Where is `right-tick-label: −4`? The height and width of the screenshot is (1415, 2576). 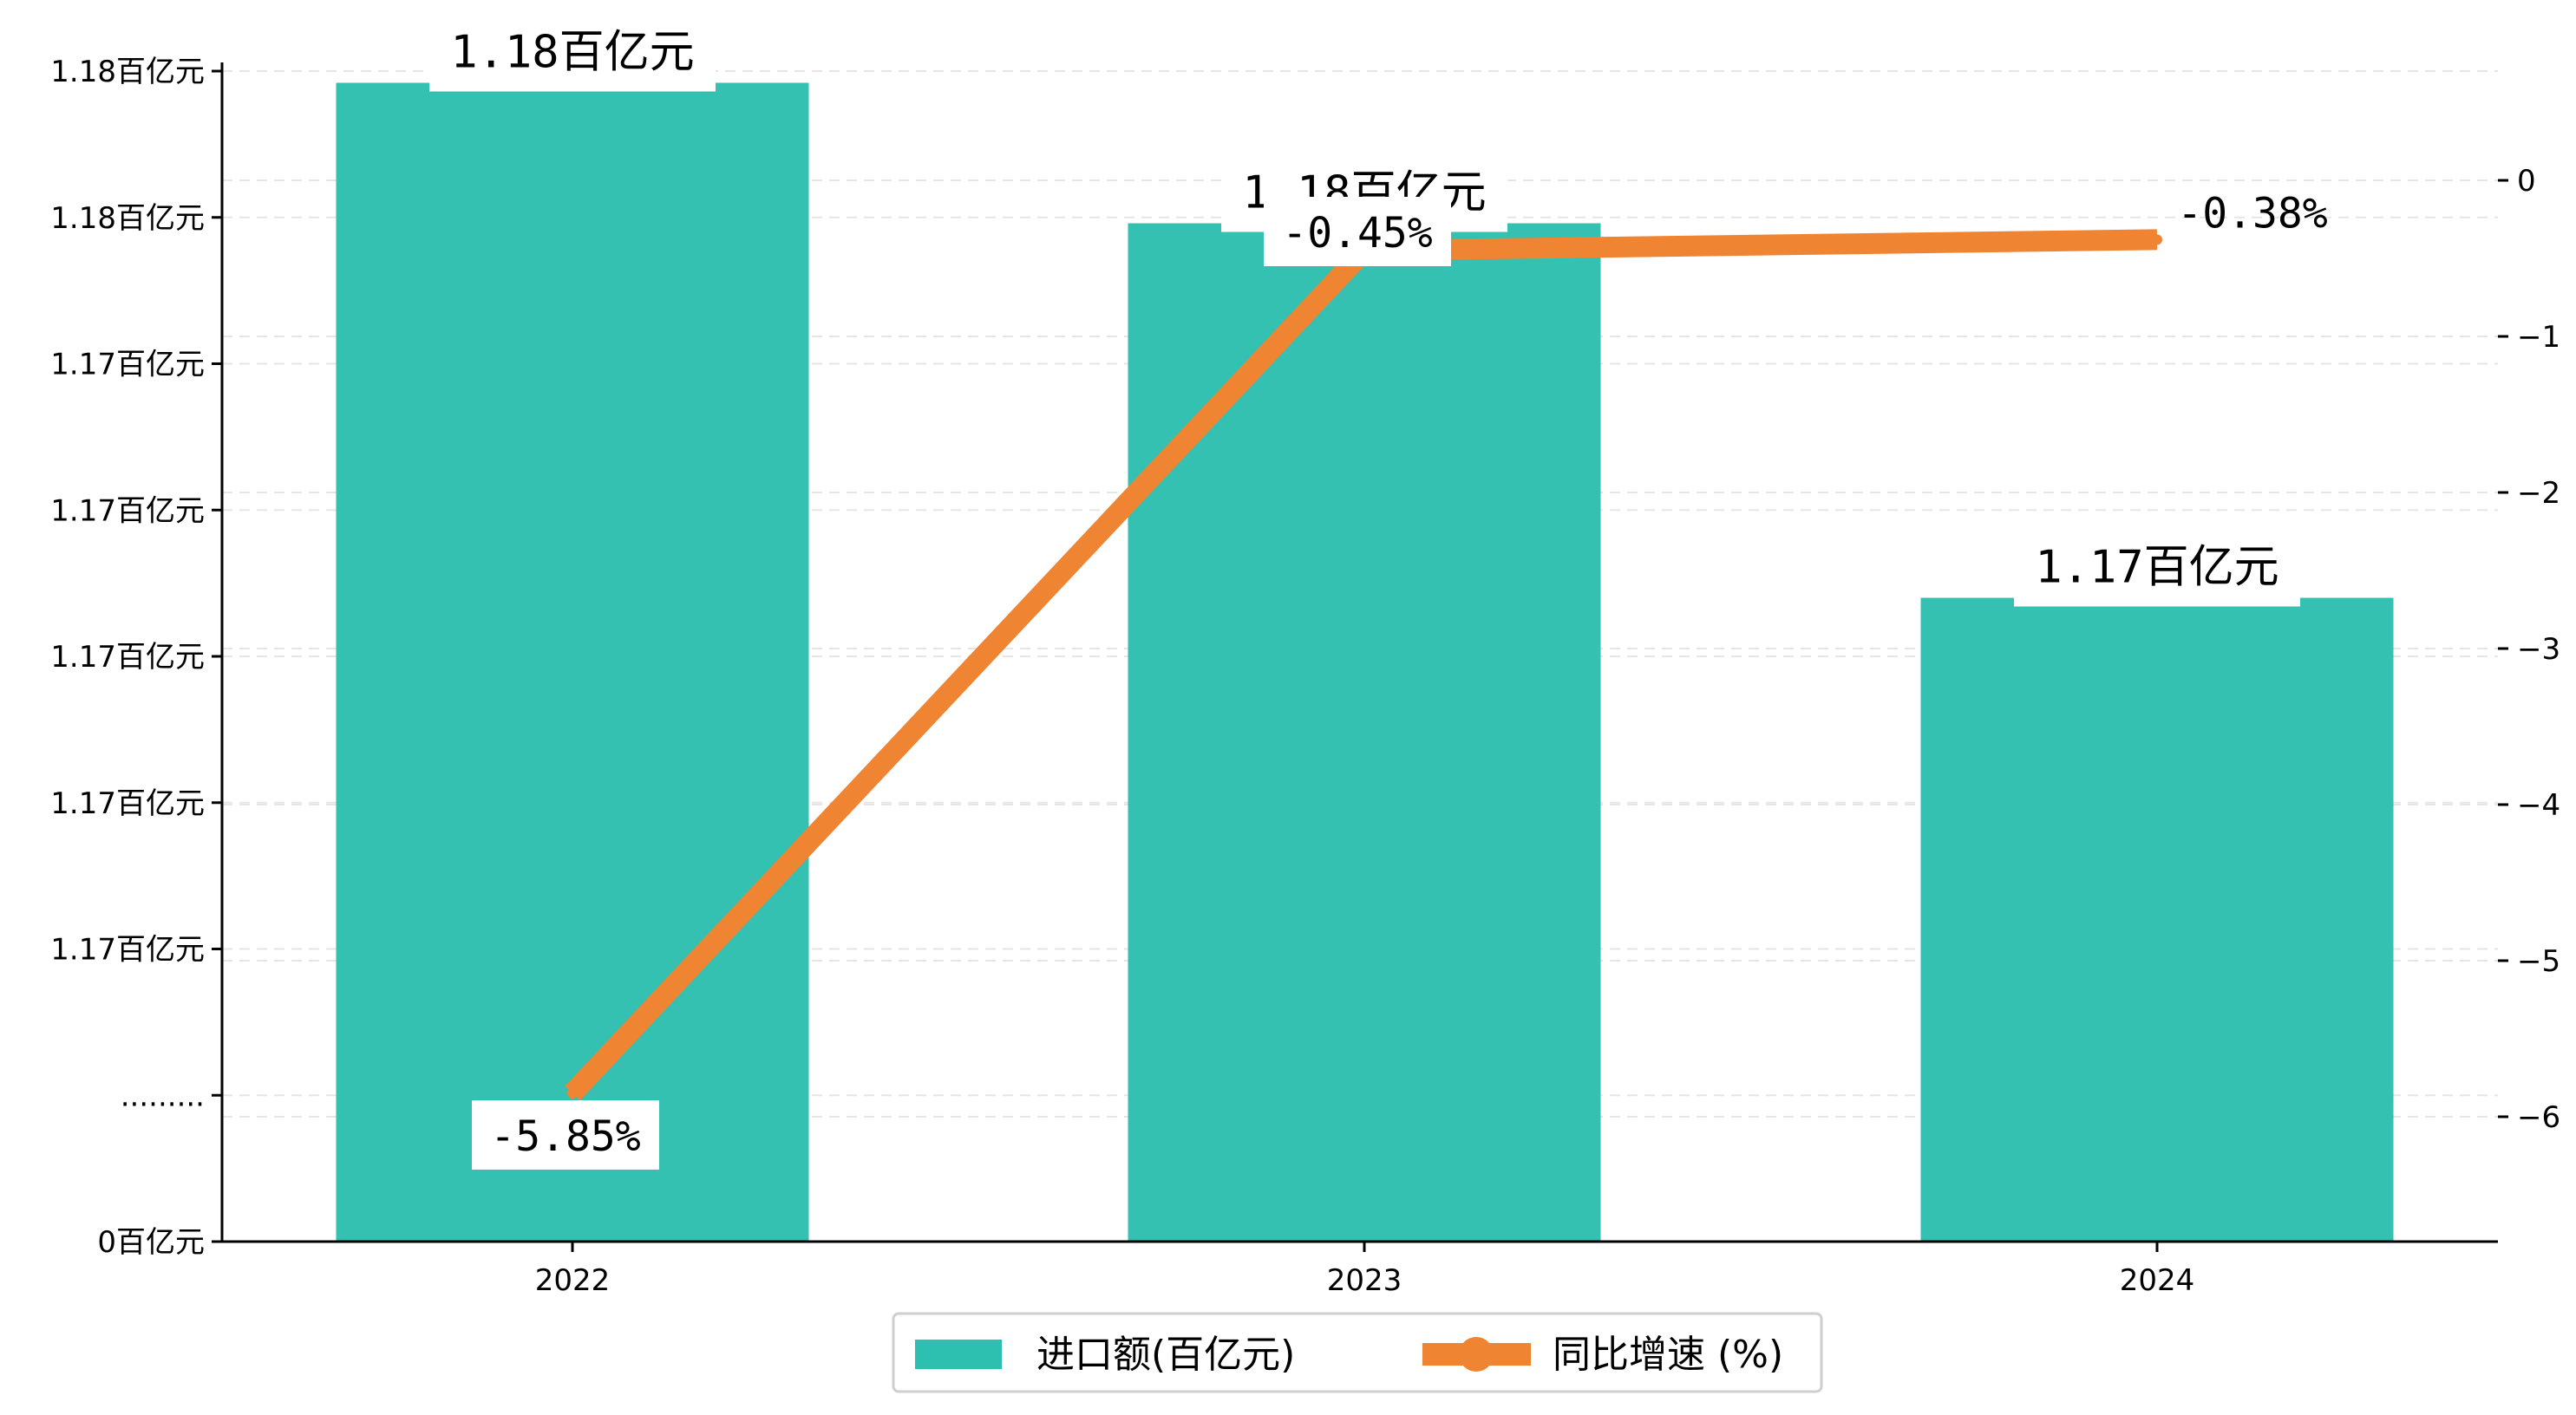 right-tick-label: −4 is located at coordinates (2538, 805).